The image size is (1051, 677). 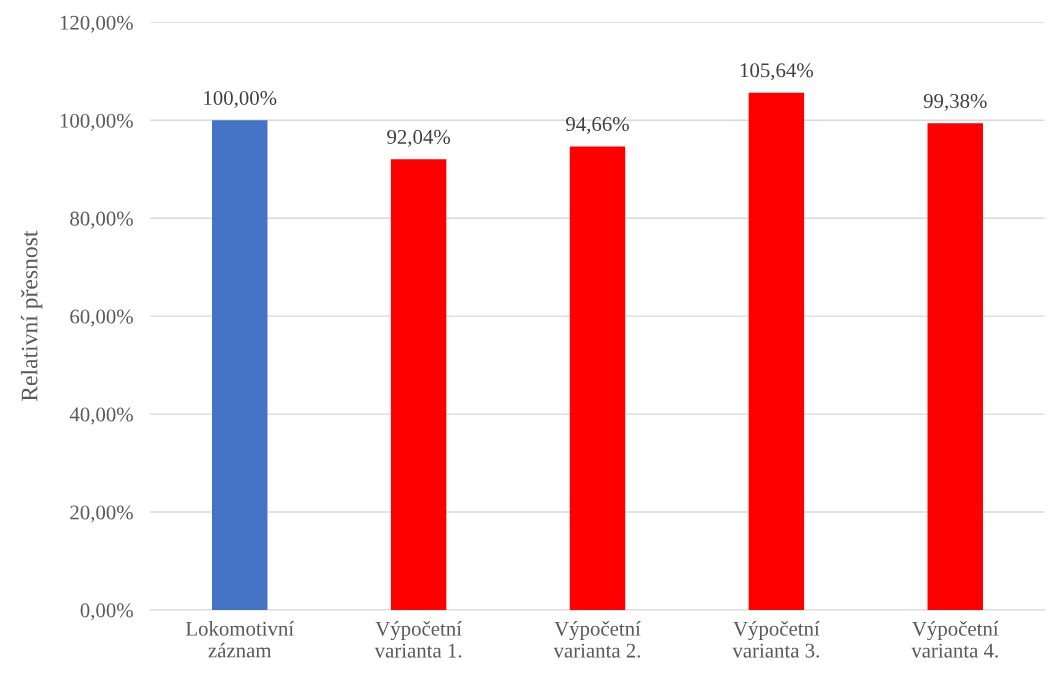 I want to click on y-tick-label: 100,00%, so click(x=96, y=122).